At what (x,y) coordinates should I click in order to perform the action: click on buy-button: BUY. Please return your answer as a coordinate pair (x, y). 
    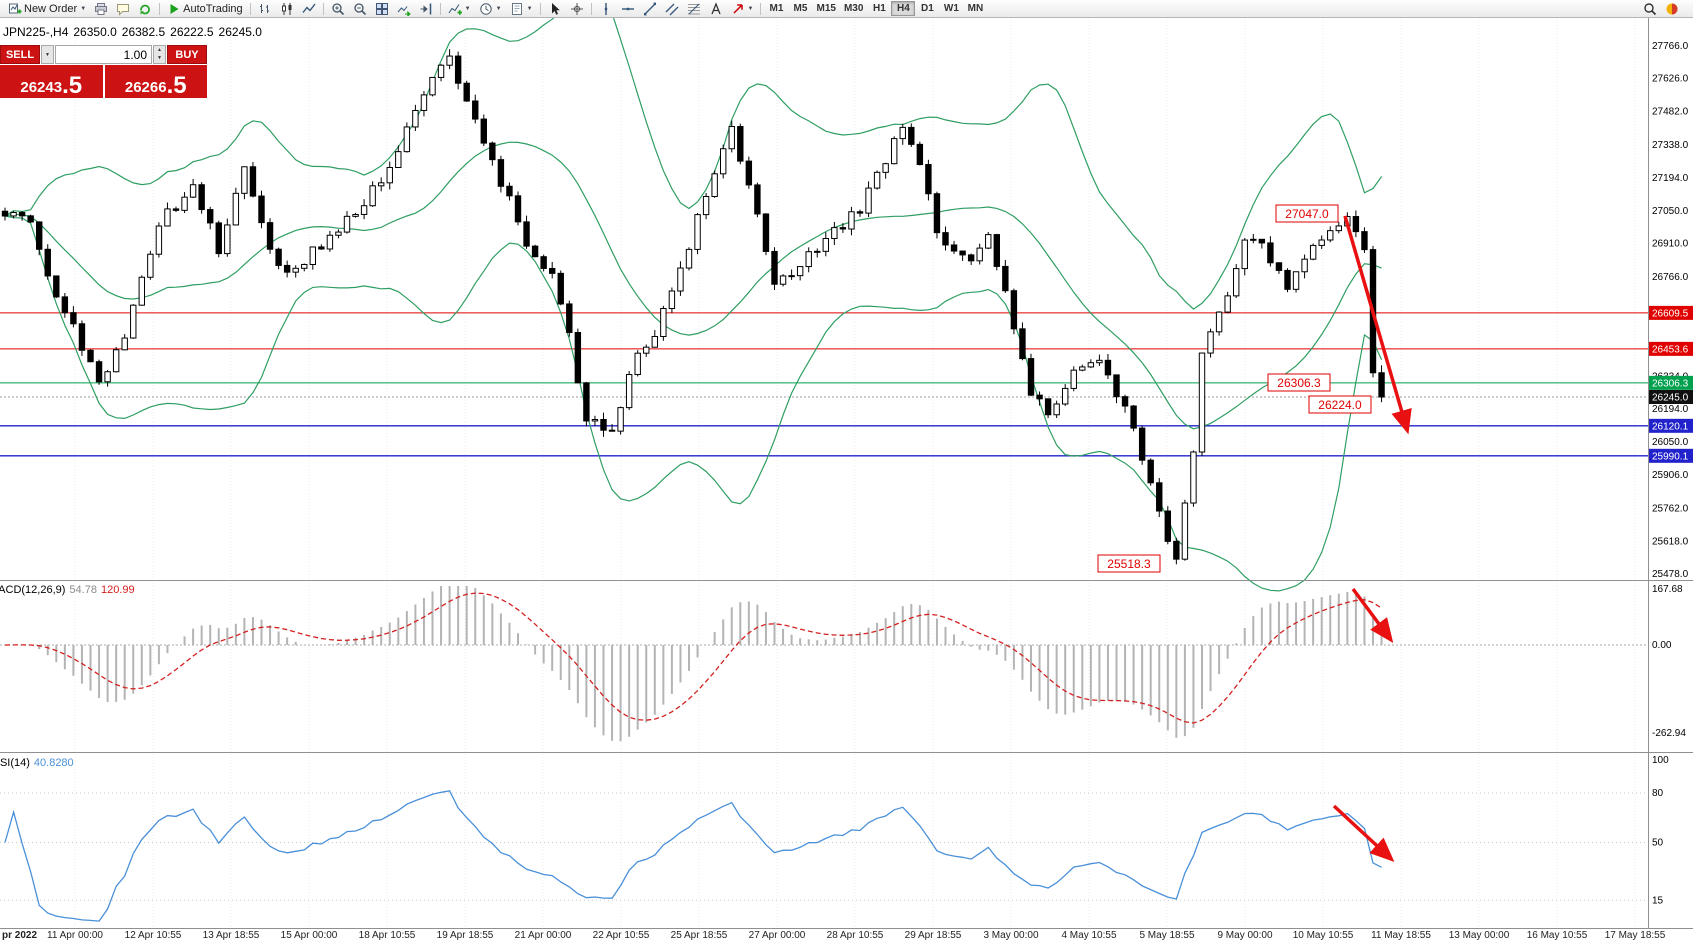
    Looking at the image, I should click on (187, 54).